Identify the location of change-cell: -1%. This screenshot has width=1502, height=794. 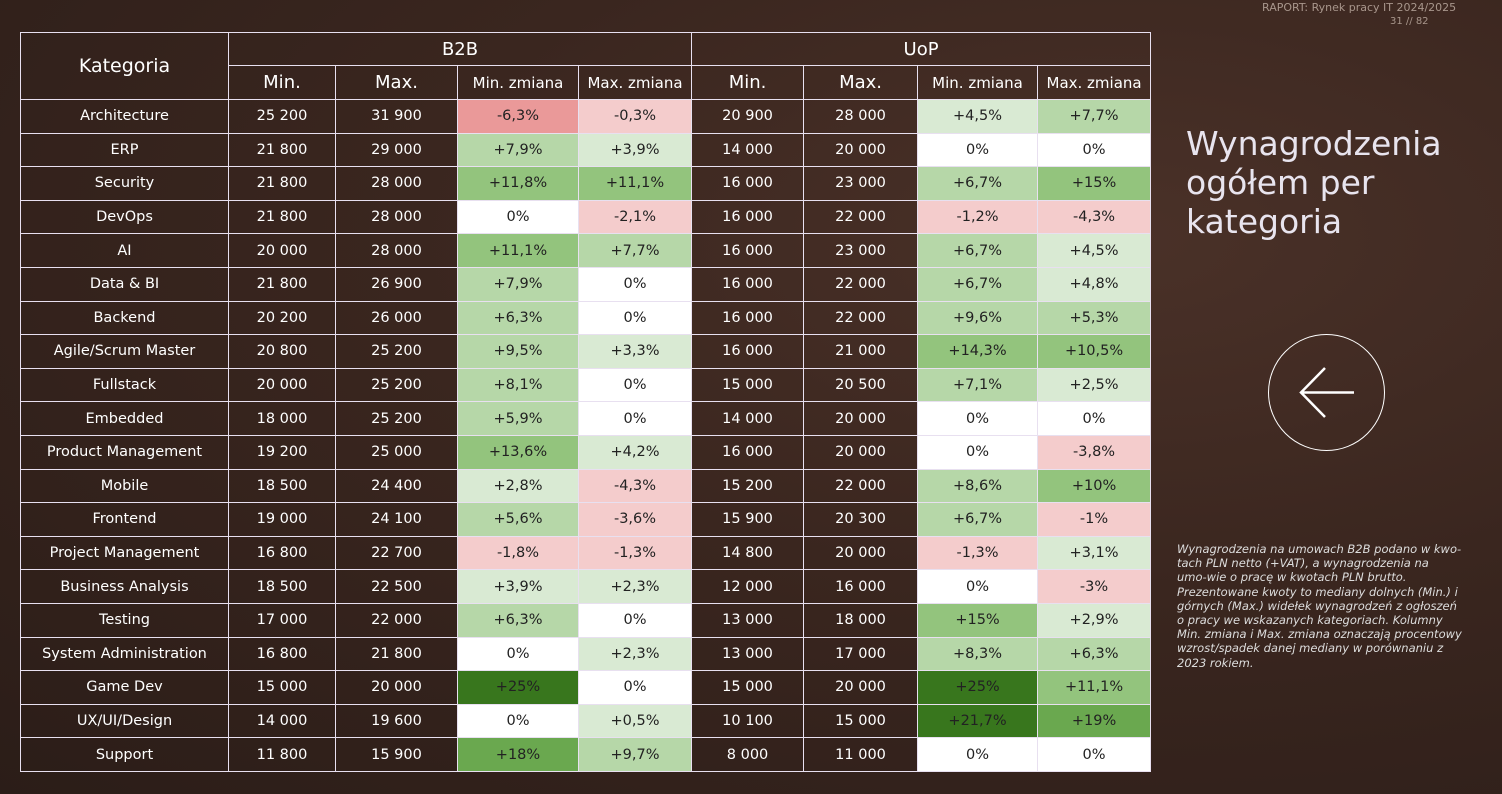
(1094, 519).